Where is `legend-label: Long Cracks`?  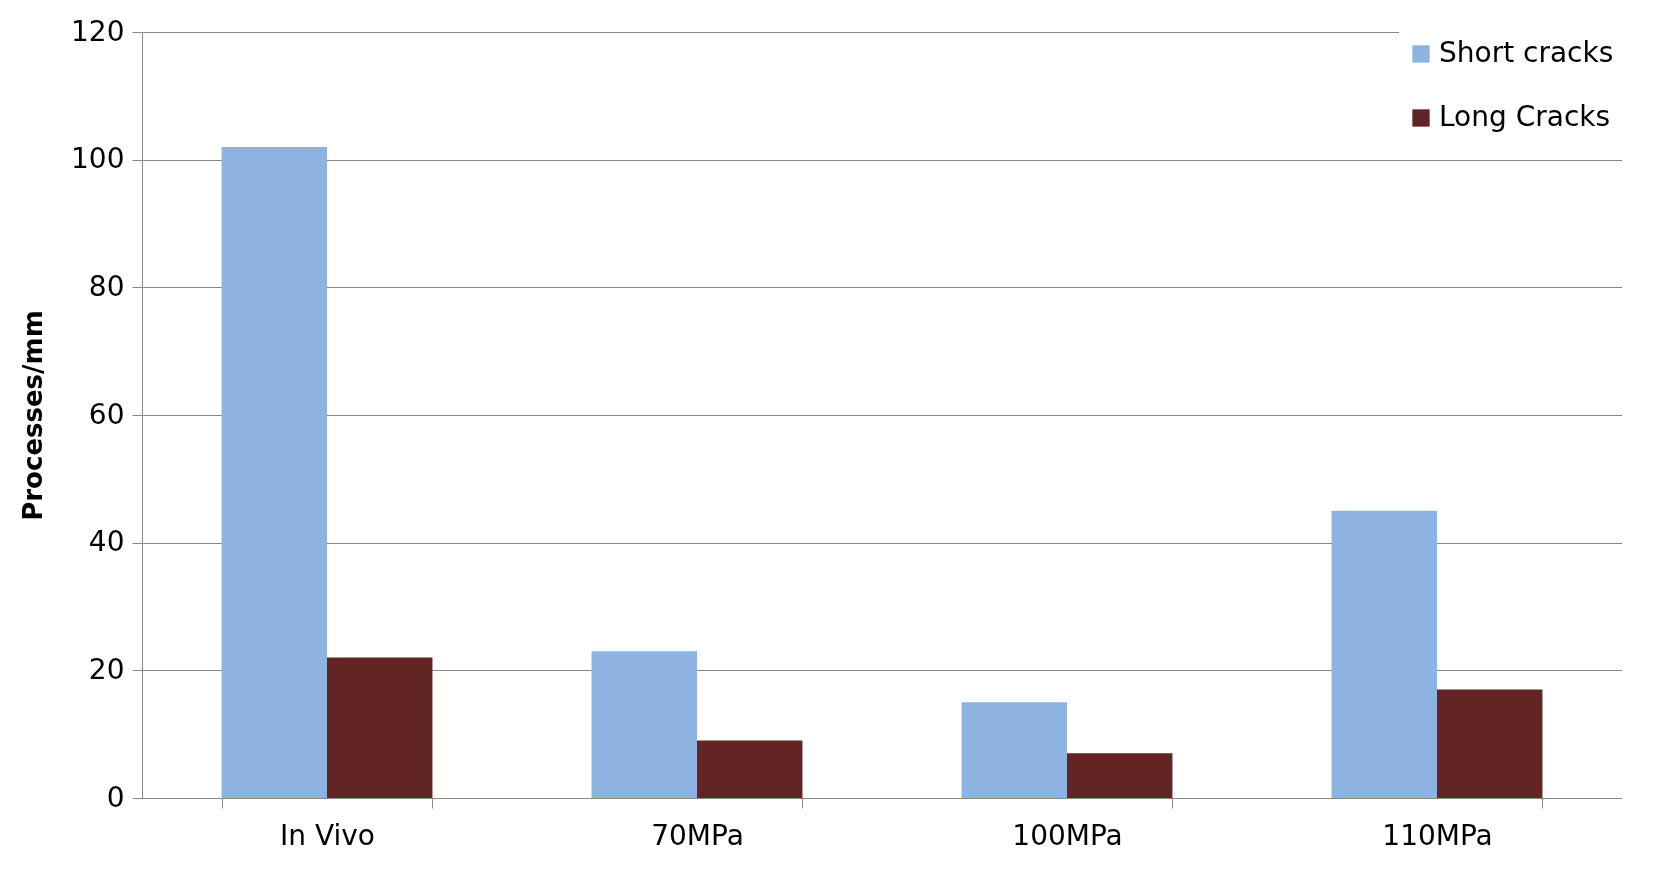
legend-label: Long Cracks is located at coordinates (1525, 116).